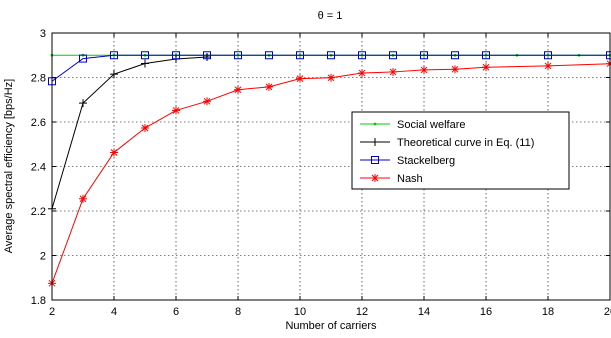 The width and height of the screenshot is (611, 338). Describe the element at coordinates (43, 257) in the screenshot. I see `y-tick-label: 2` at that location.